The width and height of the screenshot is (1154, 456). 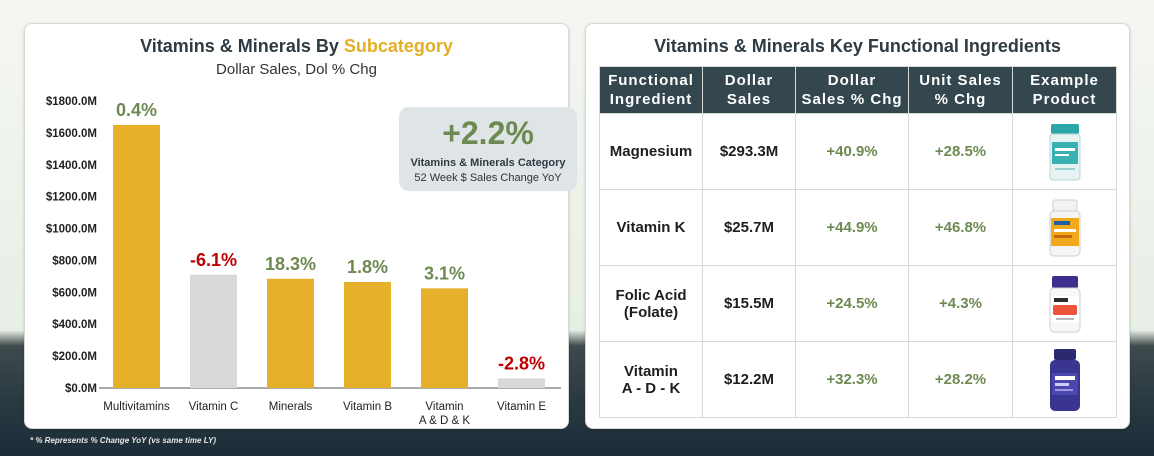 What do you see at coordinates (136, 407) in the screenshot?
I see `x-tick-label: Multivitamins` at bounding box center [136, 407].